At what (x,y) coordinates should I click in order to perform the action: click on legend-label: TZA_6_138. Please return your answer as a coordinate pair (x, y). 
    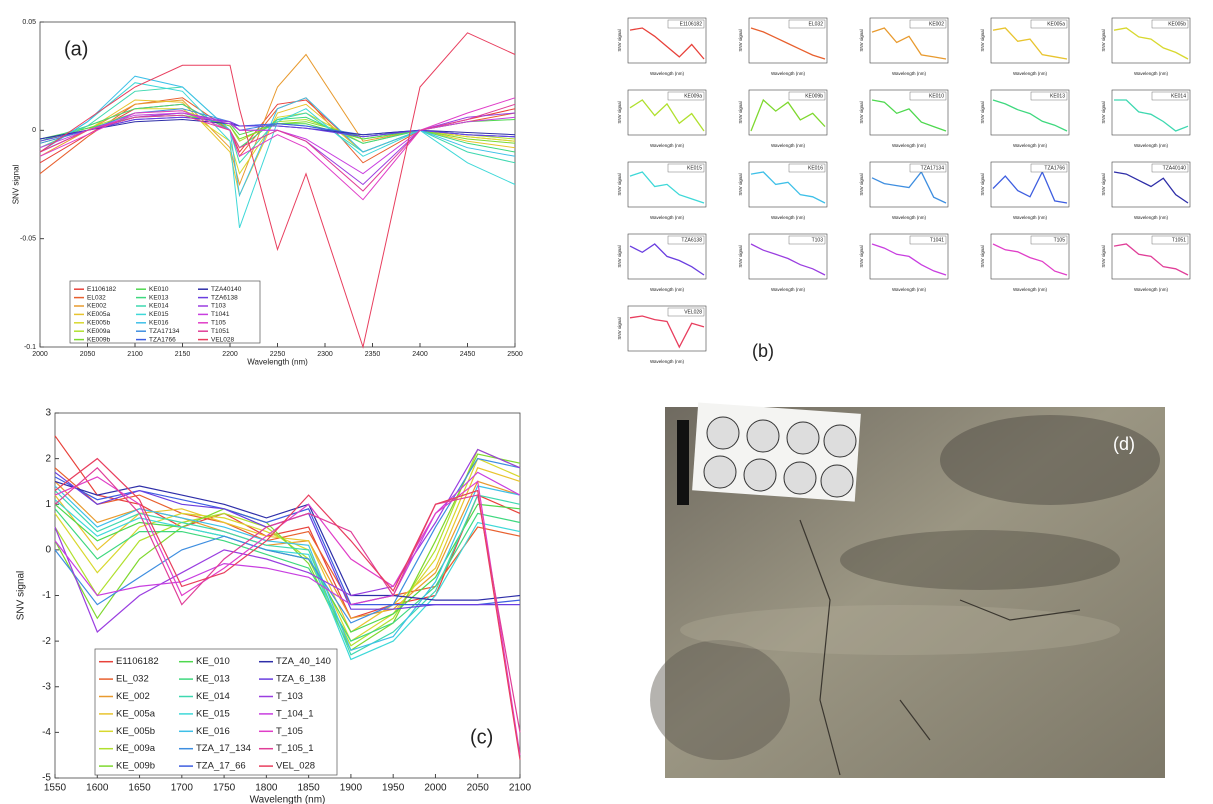
    Looking at the image, I should click on (301, 679).